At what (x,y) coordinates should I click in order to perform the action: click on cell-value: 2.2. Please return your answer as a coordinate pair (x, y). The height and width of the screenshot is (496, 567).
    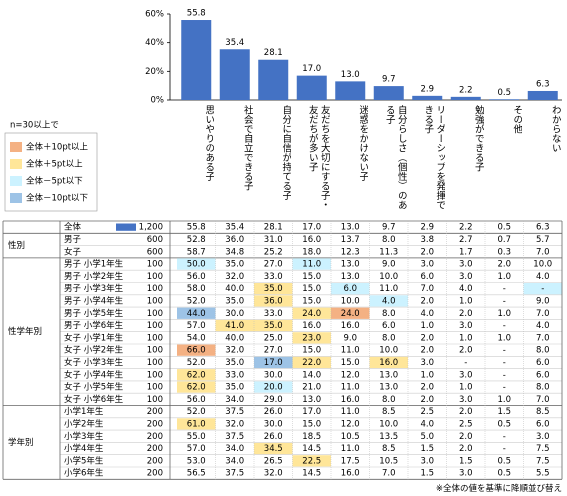
    Looking at the image, I should click on (466, 228).